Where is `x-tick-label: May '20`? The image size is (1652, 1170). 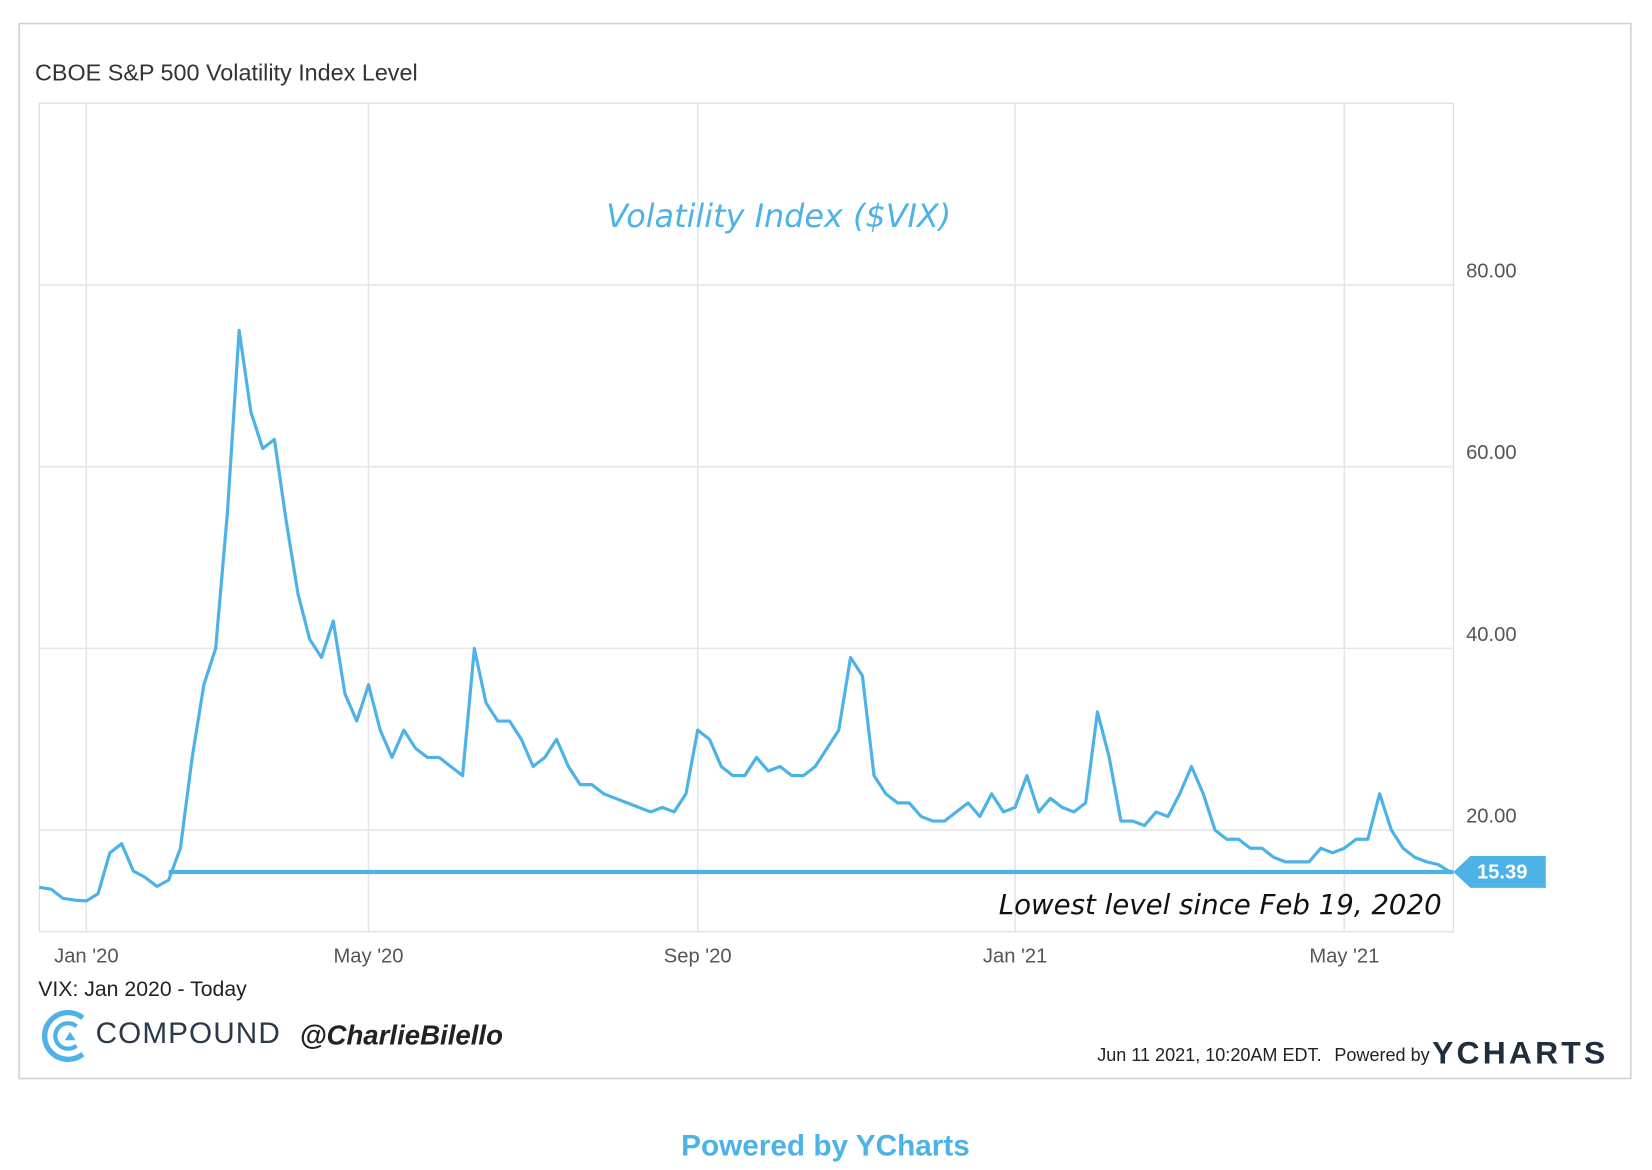
x-tick-label: May '20 is located at coordinates (368, 957).